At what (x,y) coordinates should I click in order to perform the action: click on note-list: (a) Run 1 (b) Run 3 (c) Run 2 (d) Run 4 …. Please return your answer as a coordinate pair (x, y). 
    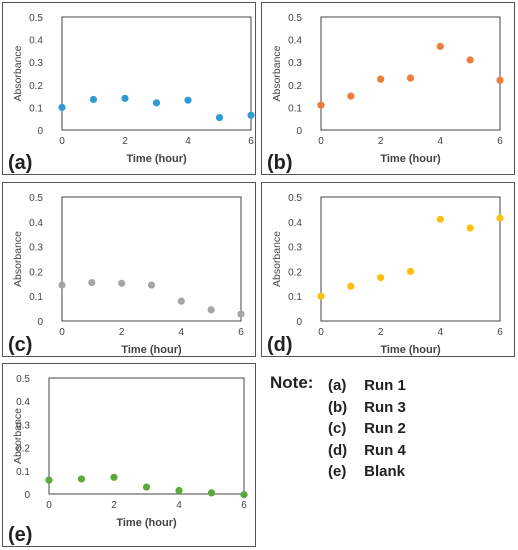
    Looking at the image, I should click on (367, 429).